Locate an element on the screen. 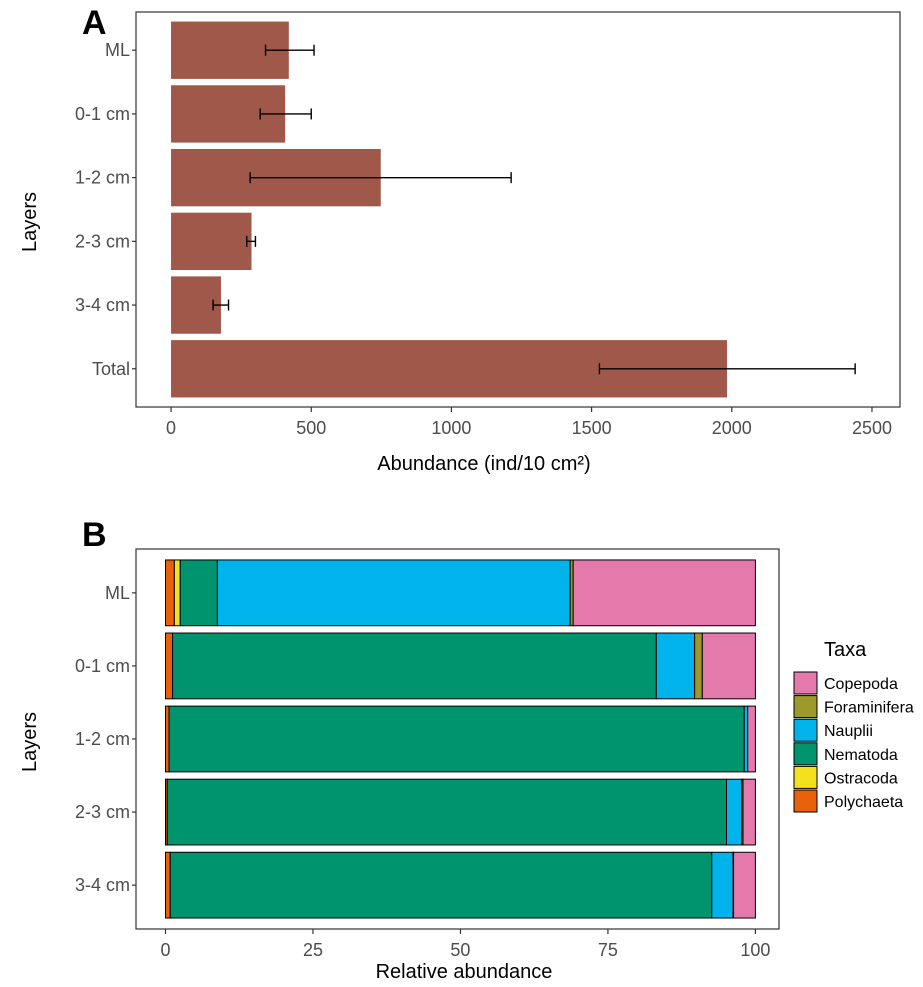 This screenshot has width=923, height=987. x-tick-label: 75 is located at coordinates (608, 950).